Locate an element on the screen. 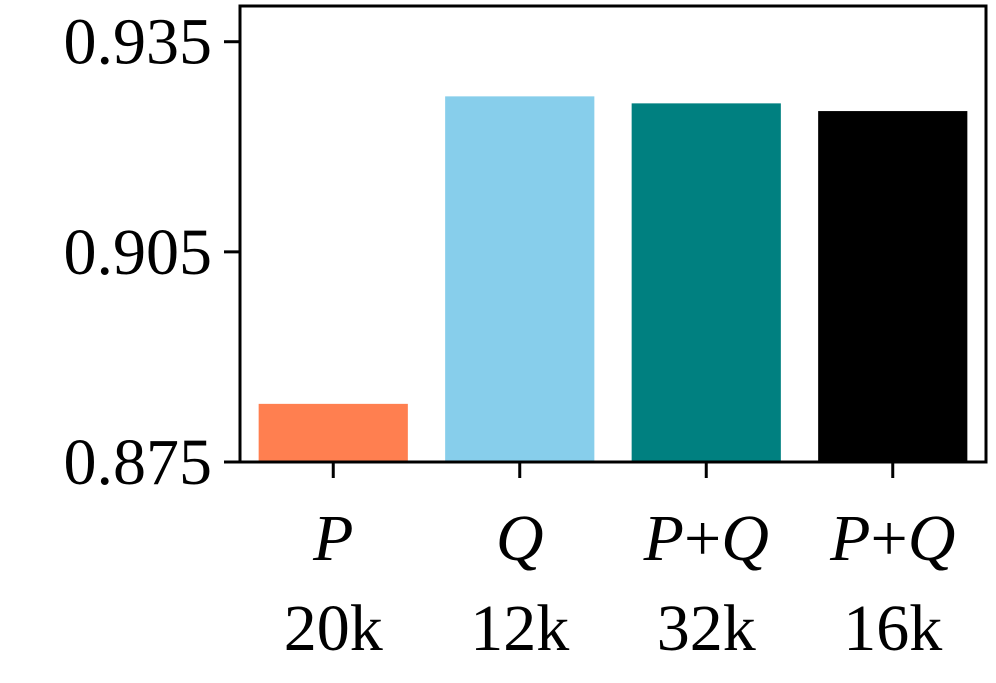  y-tick-label: 0.875 is located at coordinates (138, 462).